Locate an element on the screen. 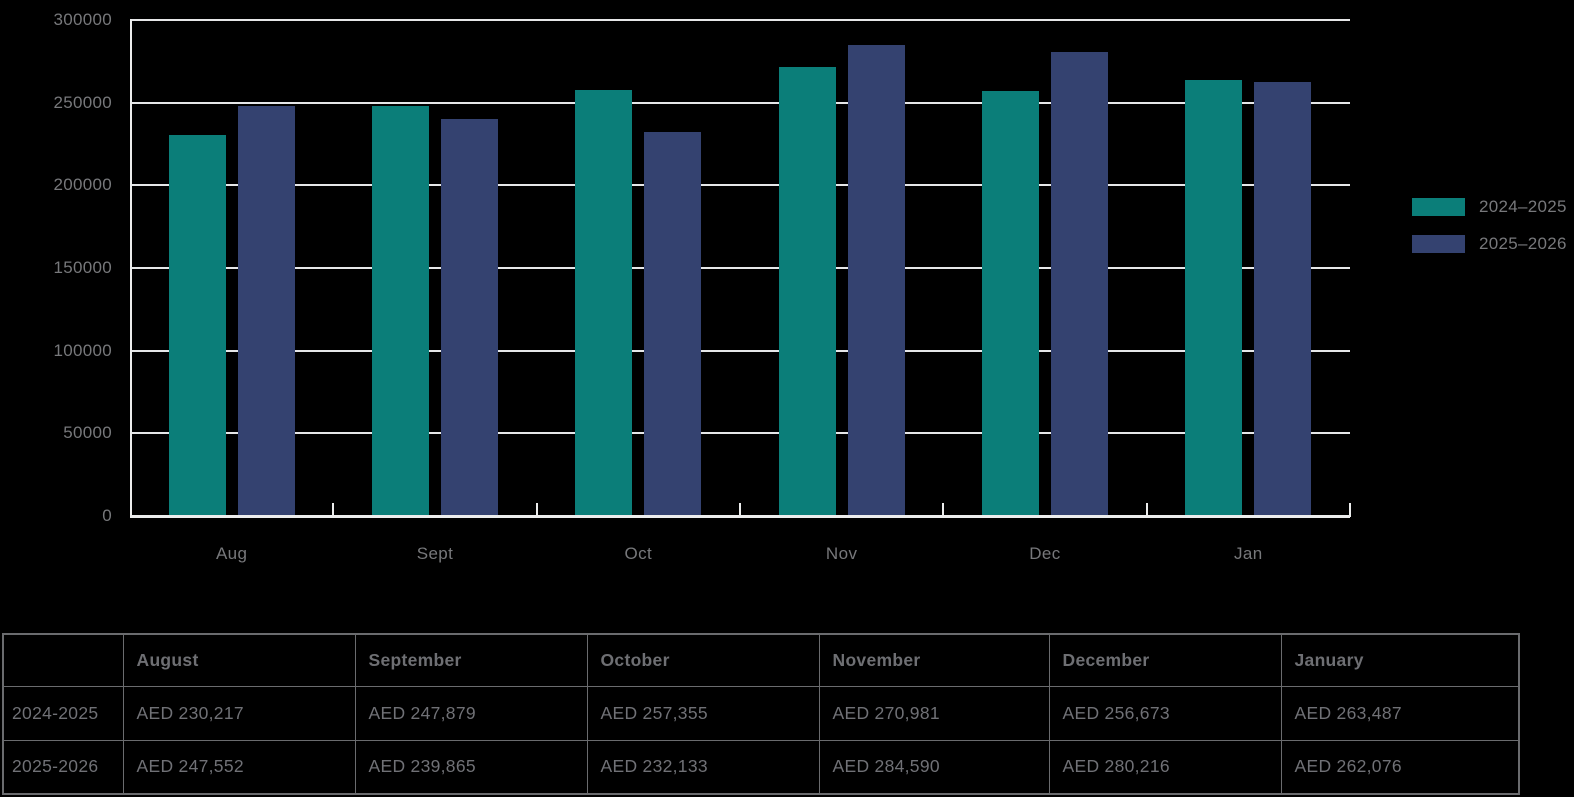 This screenshot has height=797, width=1574. legend-label: 2025–2026 is located at coordinates (1523, 243).